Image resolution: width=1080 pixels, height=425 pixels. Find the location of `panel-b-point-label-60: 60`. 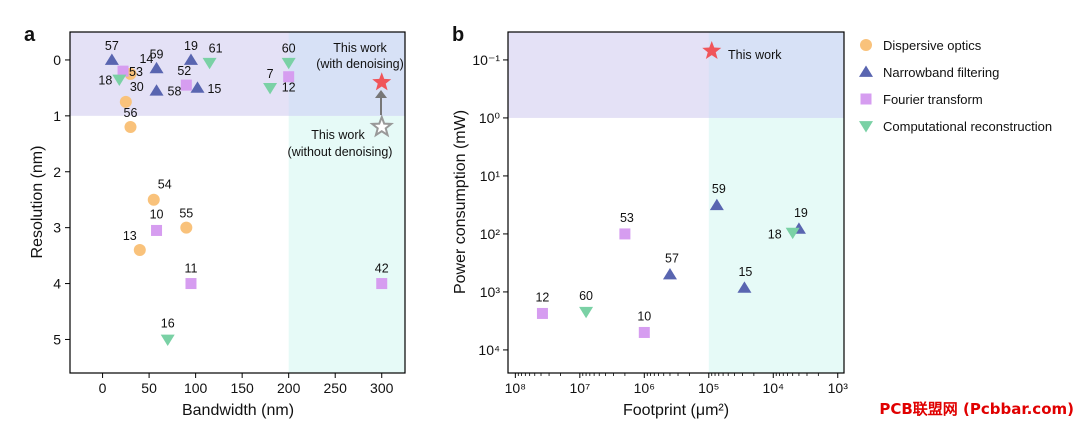

panel-b-point-label-60: 60 is located at coordinates (586, 296).